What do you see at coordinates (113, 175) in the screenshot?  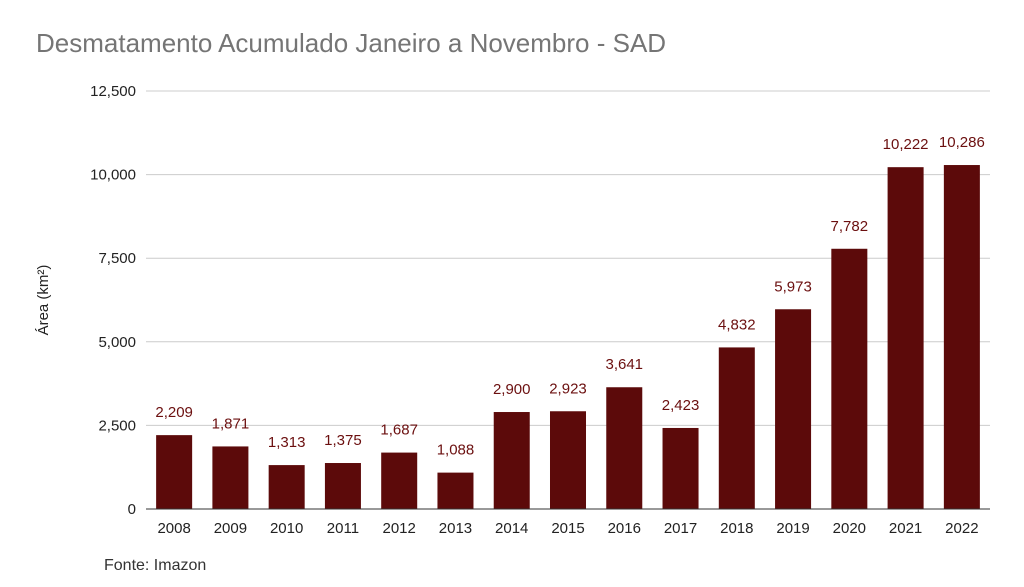 I see `y-tick-label: 10,000` at bounding box center [113, 175].